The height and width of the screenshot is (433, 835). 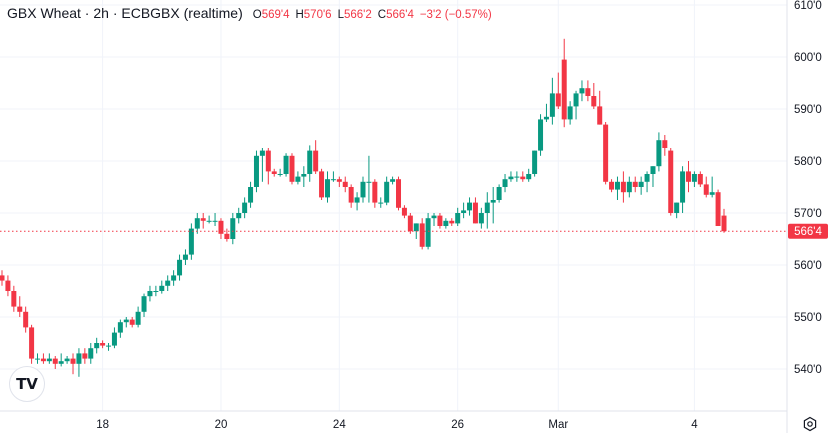 I want to click on time-axis: 18 20 24 26 Mar 4, so click(x=397, y=425).